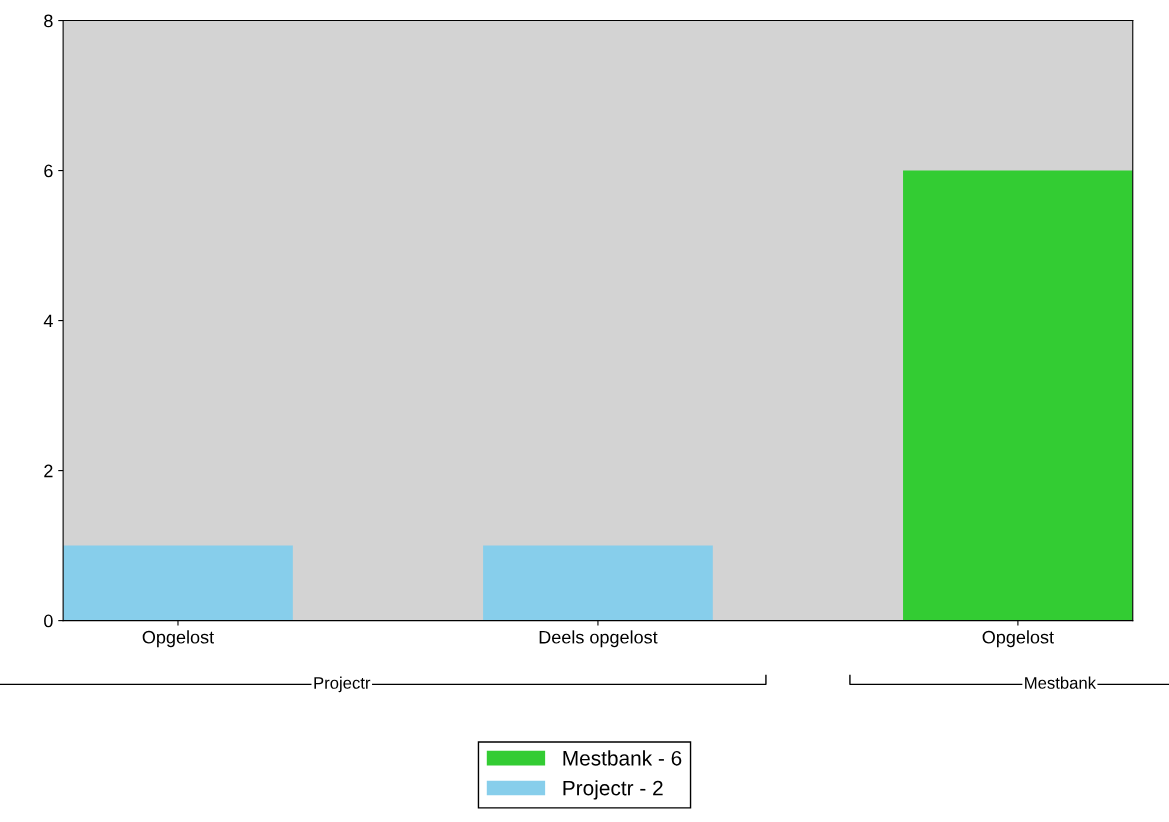  Describe the element at coordinates (48, 21) in the screenshot. I see `y-tick-label: 8` at that location.